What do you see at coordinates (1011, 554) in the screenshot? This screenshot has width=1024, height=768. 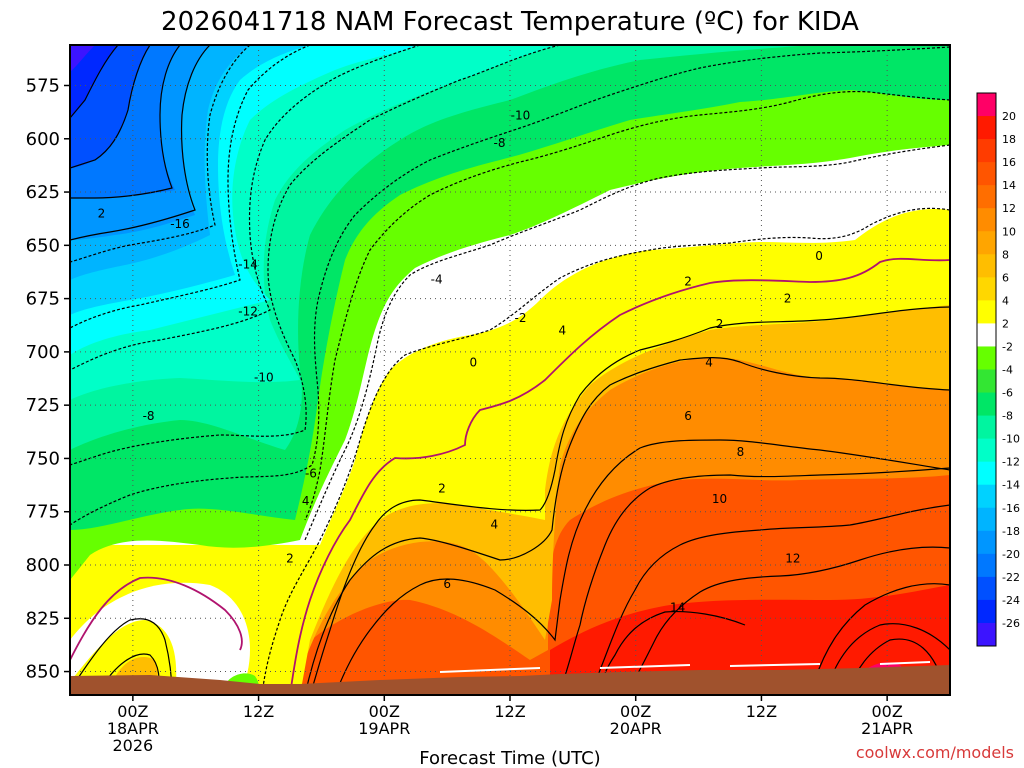 I see `colorbar-label--20: -20` at bounding box center [1011, 554].